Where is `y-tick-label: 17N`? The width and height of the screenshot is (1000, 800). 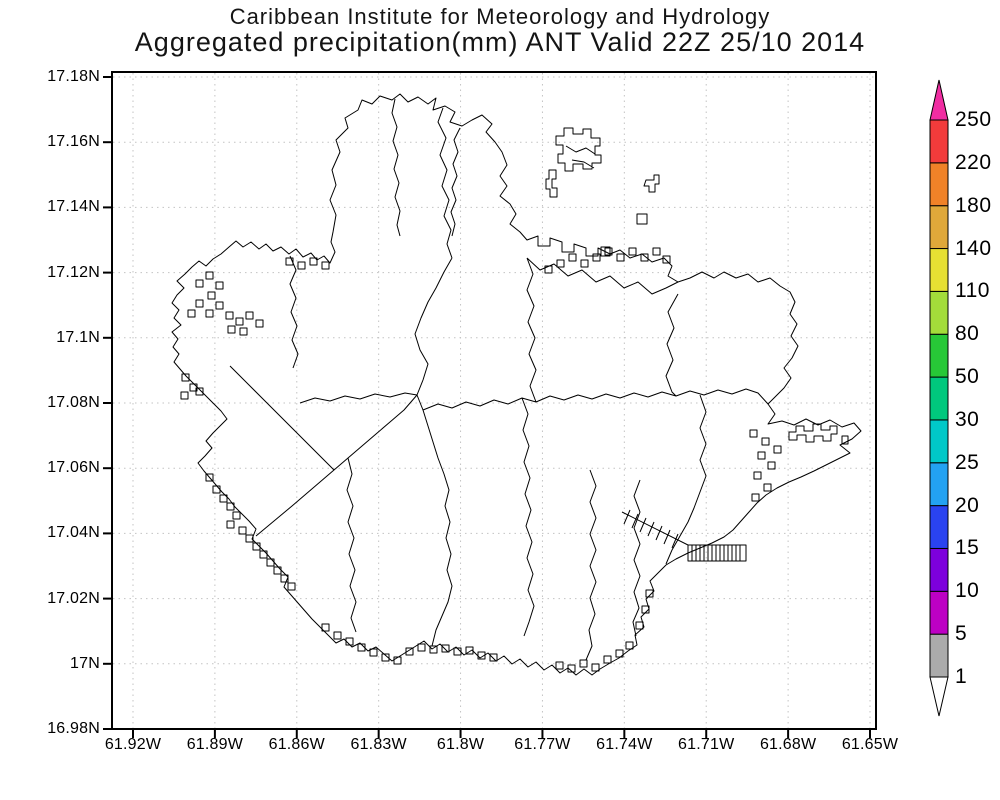
y-tick-label: 17N is located at coordinates (85, 663).